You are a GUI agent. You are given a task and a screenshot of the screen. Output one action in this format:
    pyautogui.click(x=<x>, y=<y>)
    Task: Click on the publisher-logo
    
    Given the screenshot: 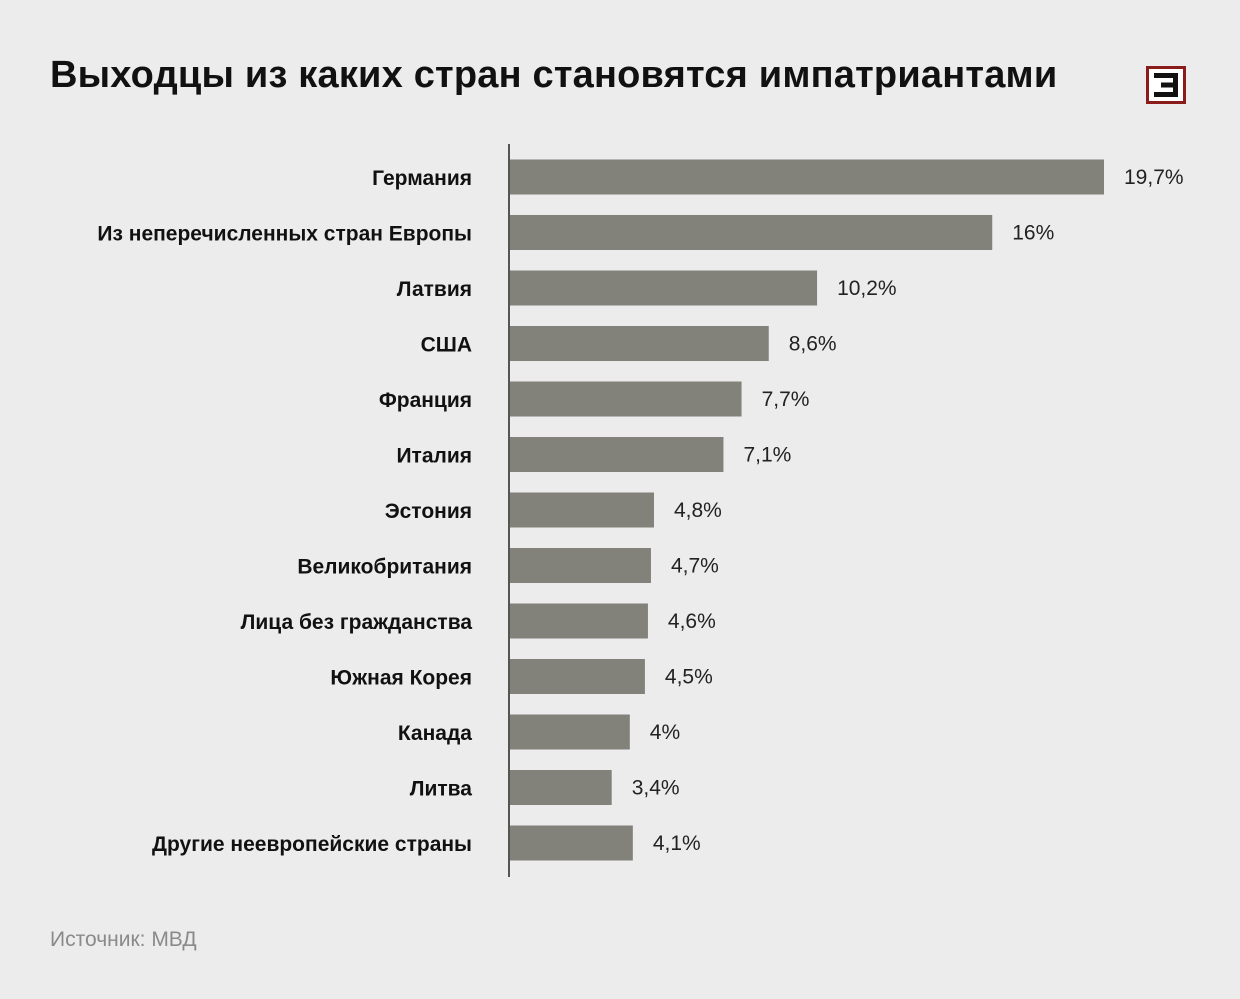 What is the action you would take?
    pyautogui.click(x=1166, y=85)
    